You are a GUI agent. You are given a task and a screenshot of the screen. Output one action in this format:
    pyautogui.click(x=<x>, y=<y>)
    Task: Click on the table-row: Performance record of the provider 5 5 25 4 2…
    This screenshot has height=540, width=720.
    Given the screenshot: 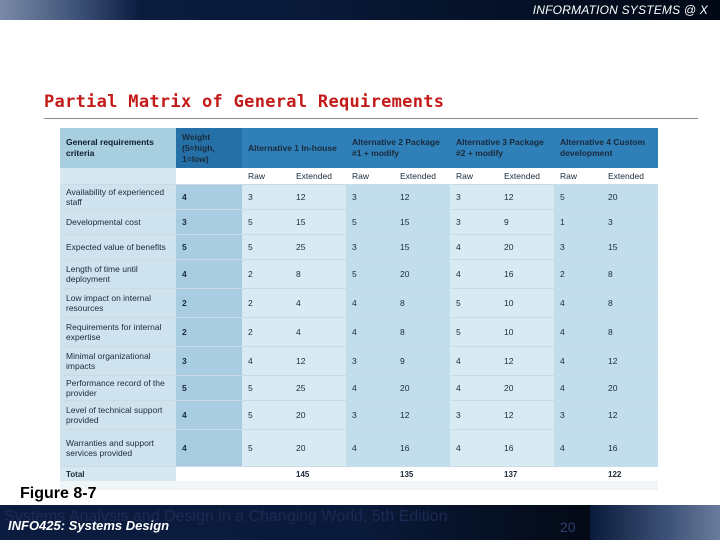 What is the action you would take?
    pyautogui.click(x=359, y=388)
    